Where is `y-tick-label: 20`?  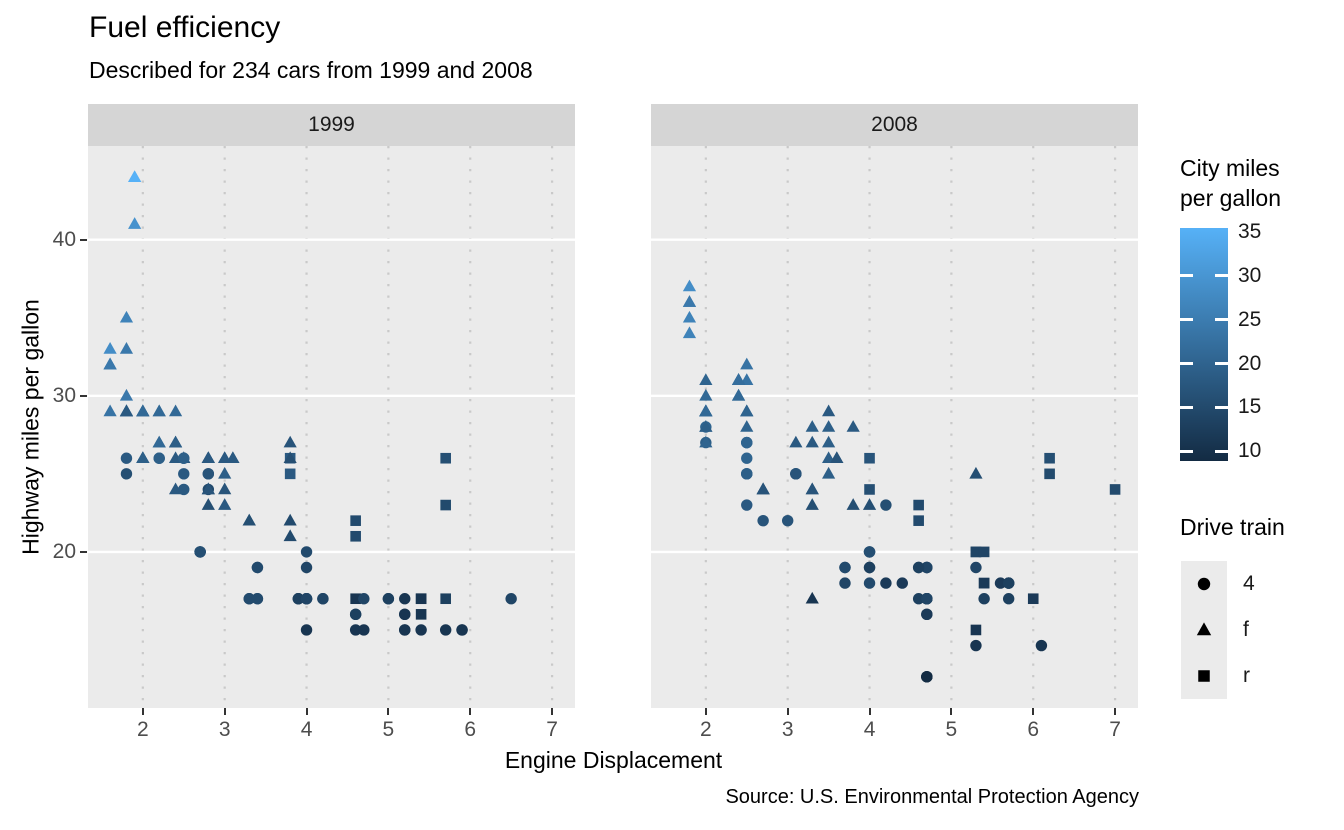 y-tick-label: 20 is located at coordinates (64, 551).